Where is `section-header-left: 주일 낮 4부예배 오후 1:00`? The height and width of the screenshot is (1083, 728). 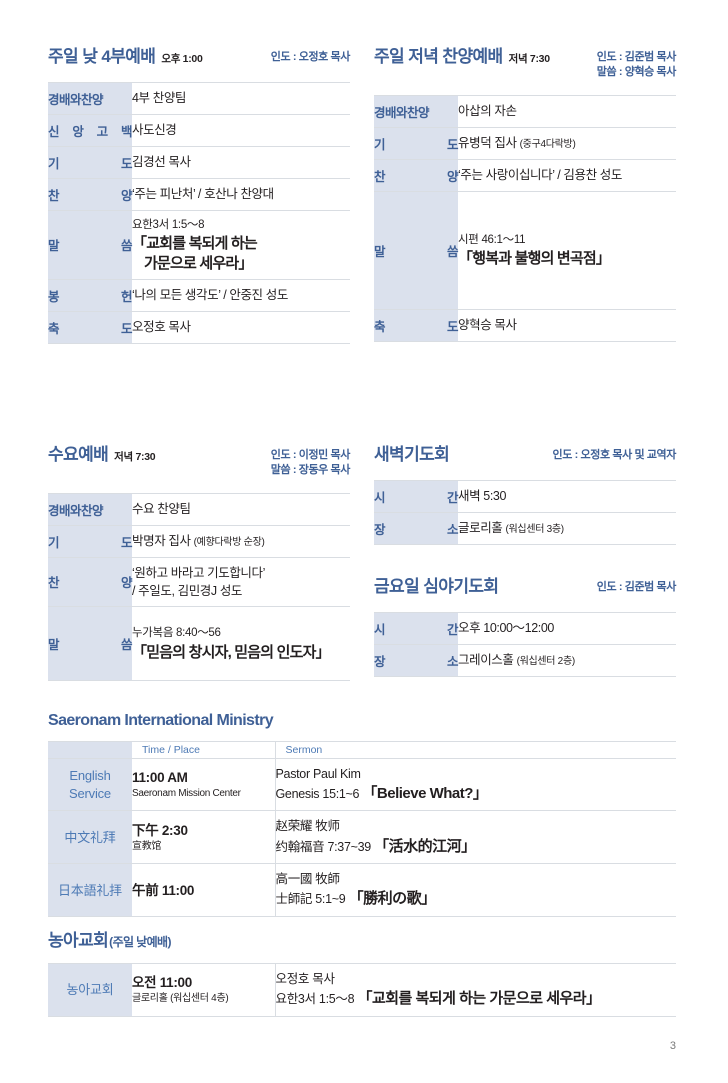
section-header-left: 주일 낮 4부예배 오후 1:00 is located at coordinates (125, 57).